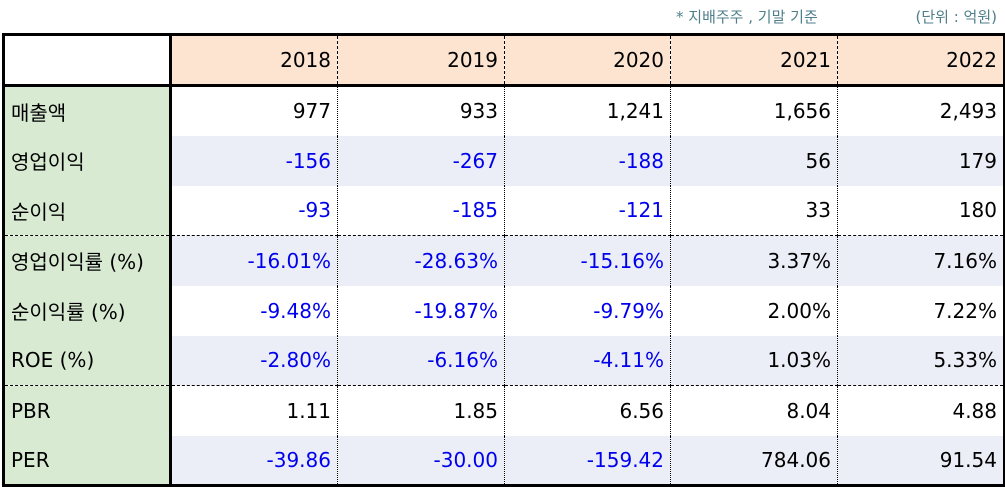 The width and height of the screenshot is (1005, 487). Describe the element at coordinates (254, 260) in the screenshot. I see `value-cell: -16.01%` at that location.